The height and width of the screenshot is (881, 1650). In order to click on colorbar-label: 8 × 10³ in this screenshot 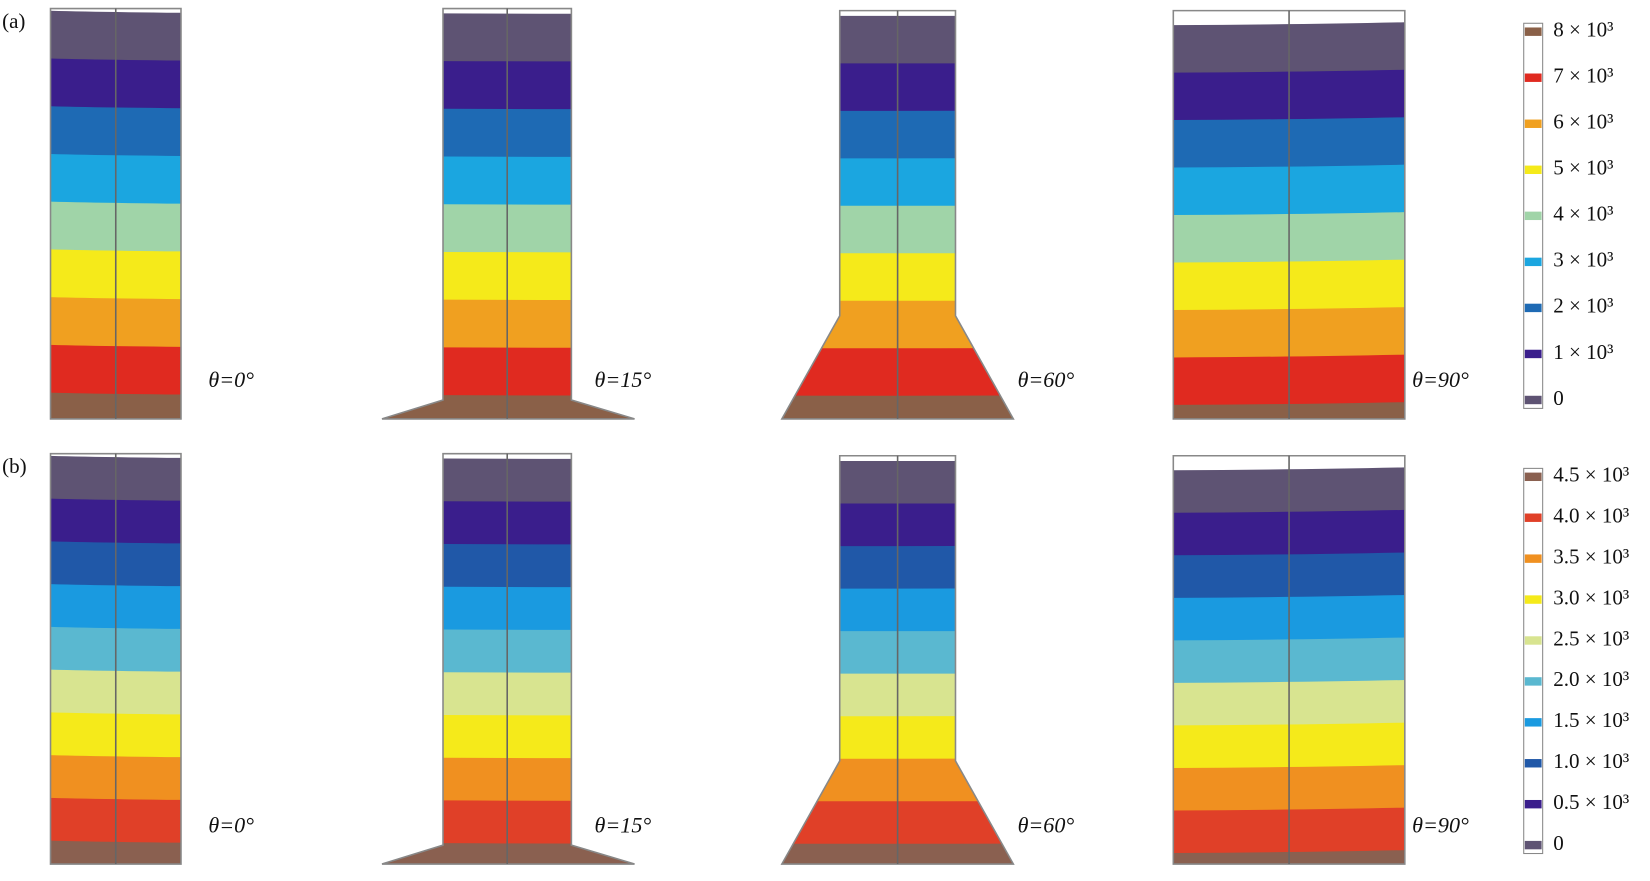, I will do `click(1583, 30)`.